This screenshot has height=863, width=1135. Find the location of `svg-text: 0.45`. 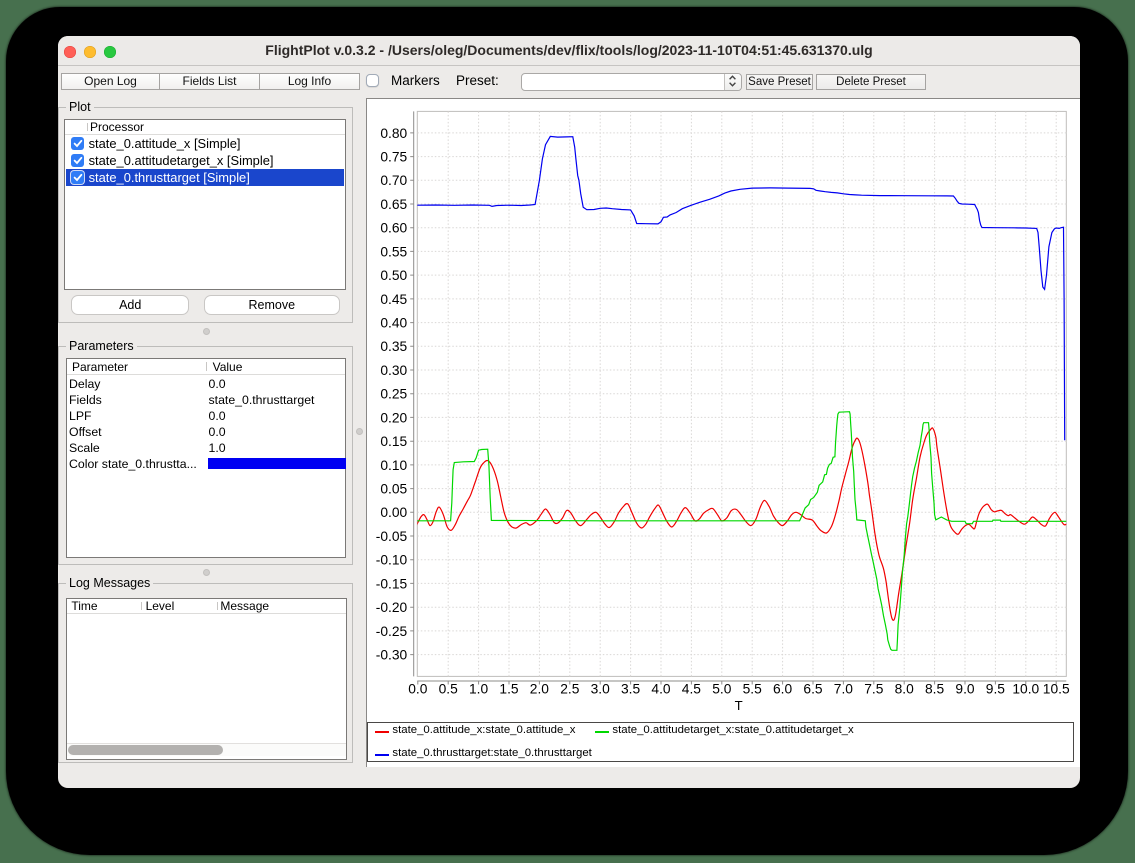

svg-text: 0.45 is located at coordinates (393, 299).